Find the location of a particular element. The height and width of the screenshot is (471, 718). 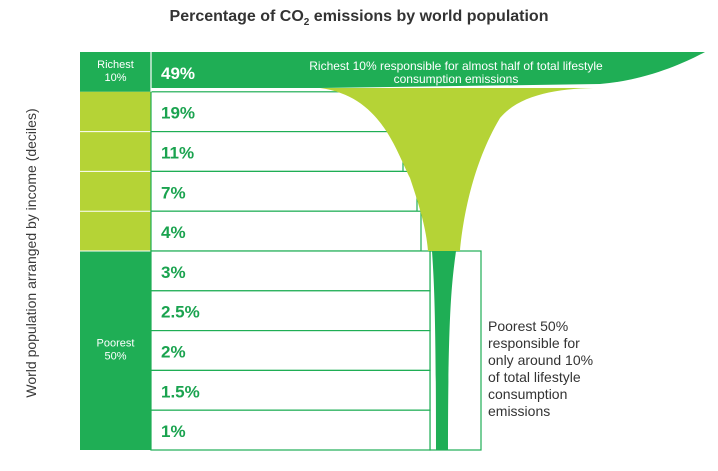

value-label: 19% is located at coordinates (178, 113).